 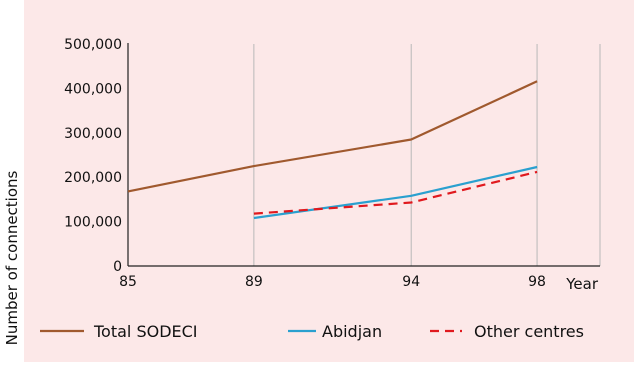 I want to click on legend-label: Other centres, so click(x=529, y=331).